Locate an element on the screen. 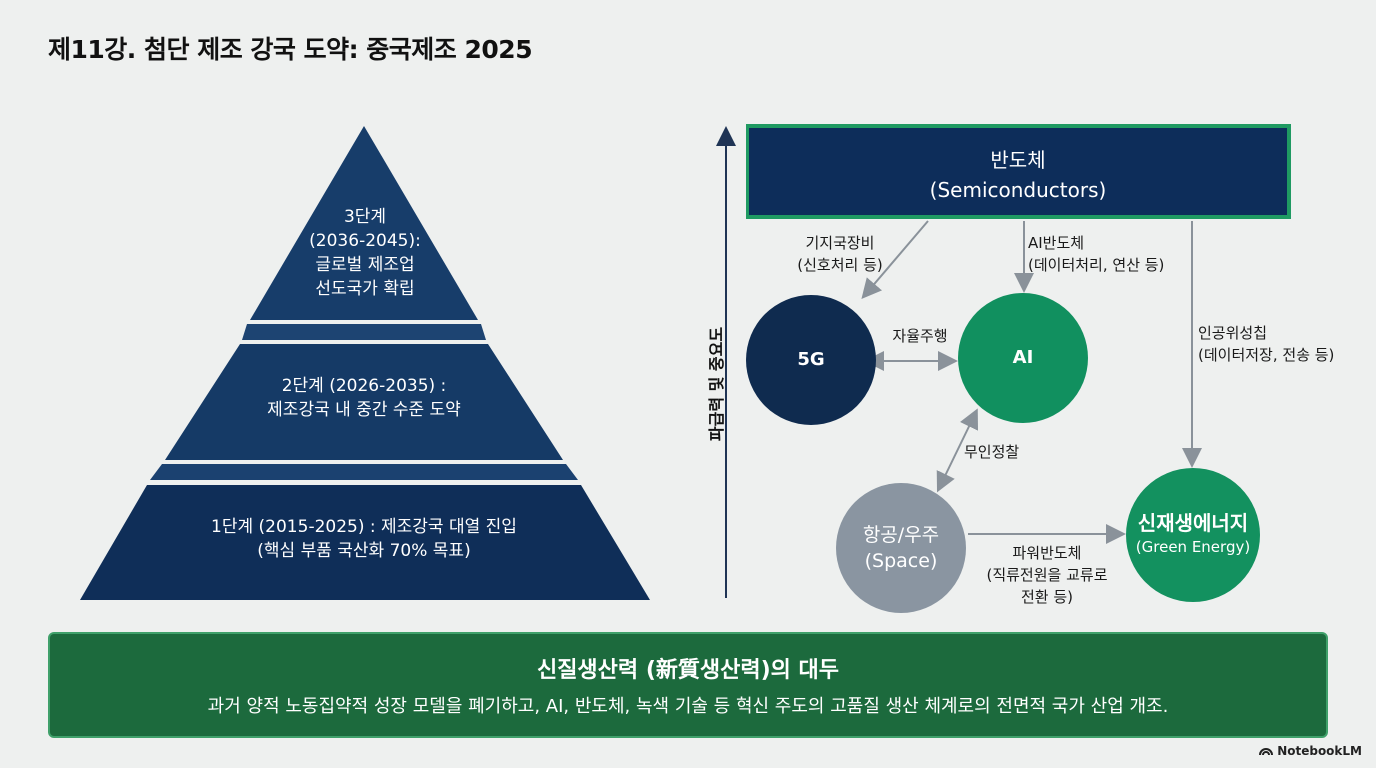 The image size is (1376, 768). page-title: 제11강. 첨단 제조 강국 도약: 중국제조 2025 is located at coordinates (290, 49).